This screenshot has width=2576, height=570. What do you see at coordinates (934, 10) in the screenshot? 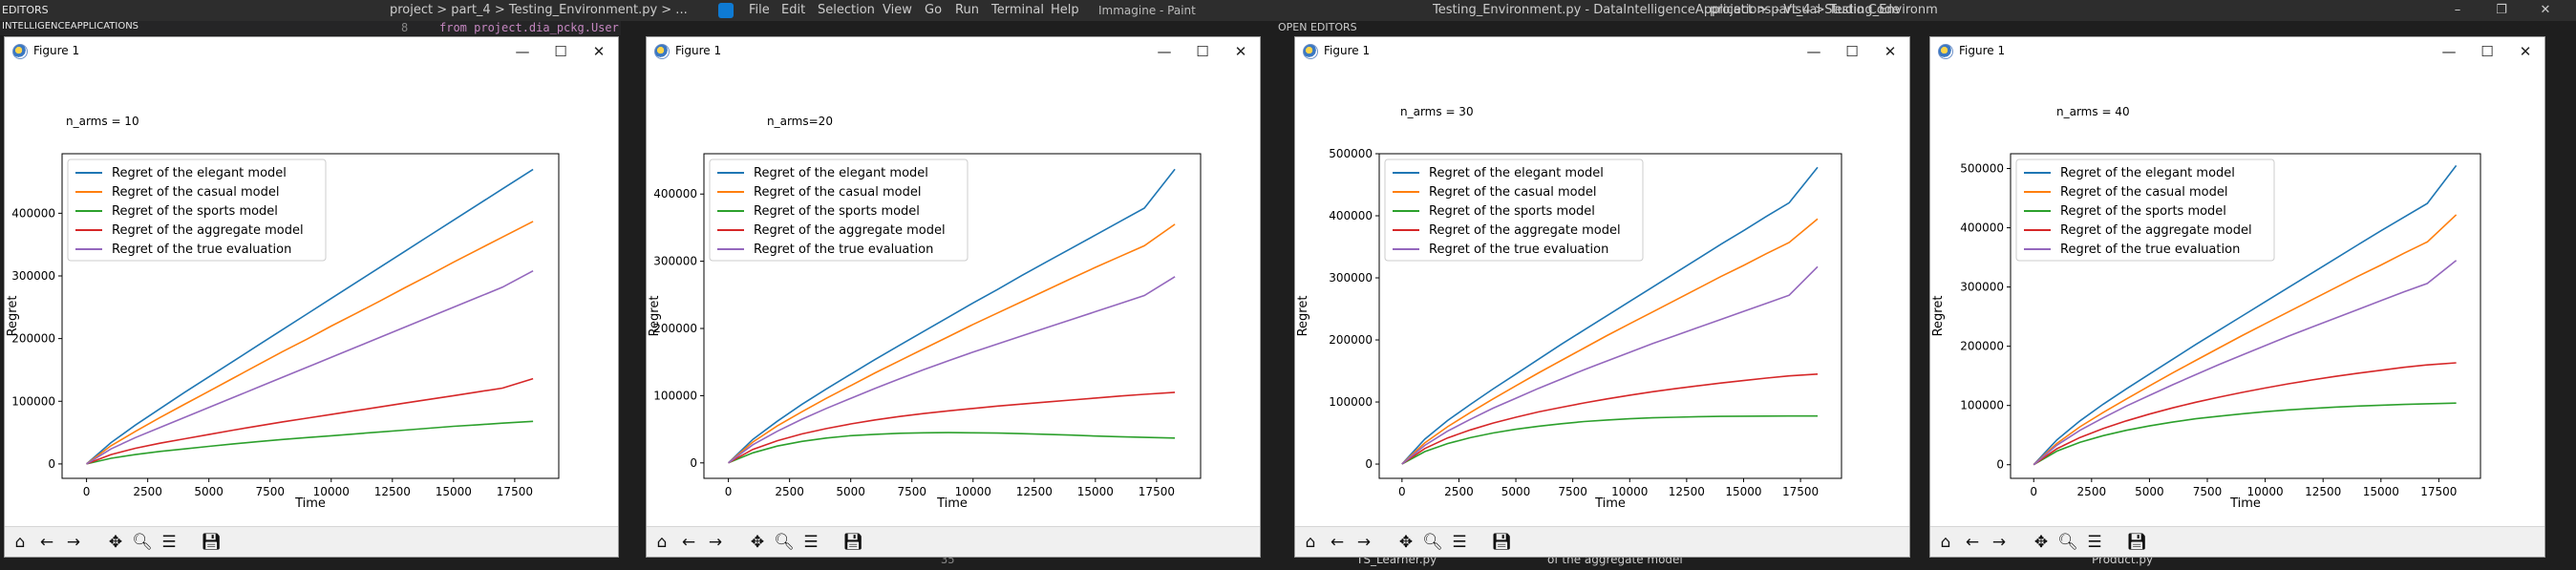
I see `menu-go: Go` at bounding box center [934, 10].